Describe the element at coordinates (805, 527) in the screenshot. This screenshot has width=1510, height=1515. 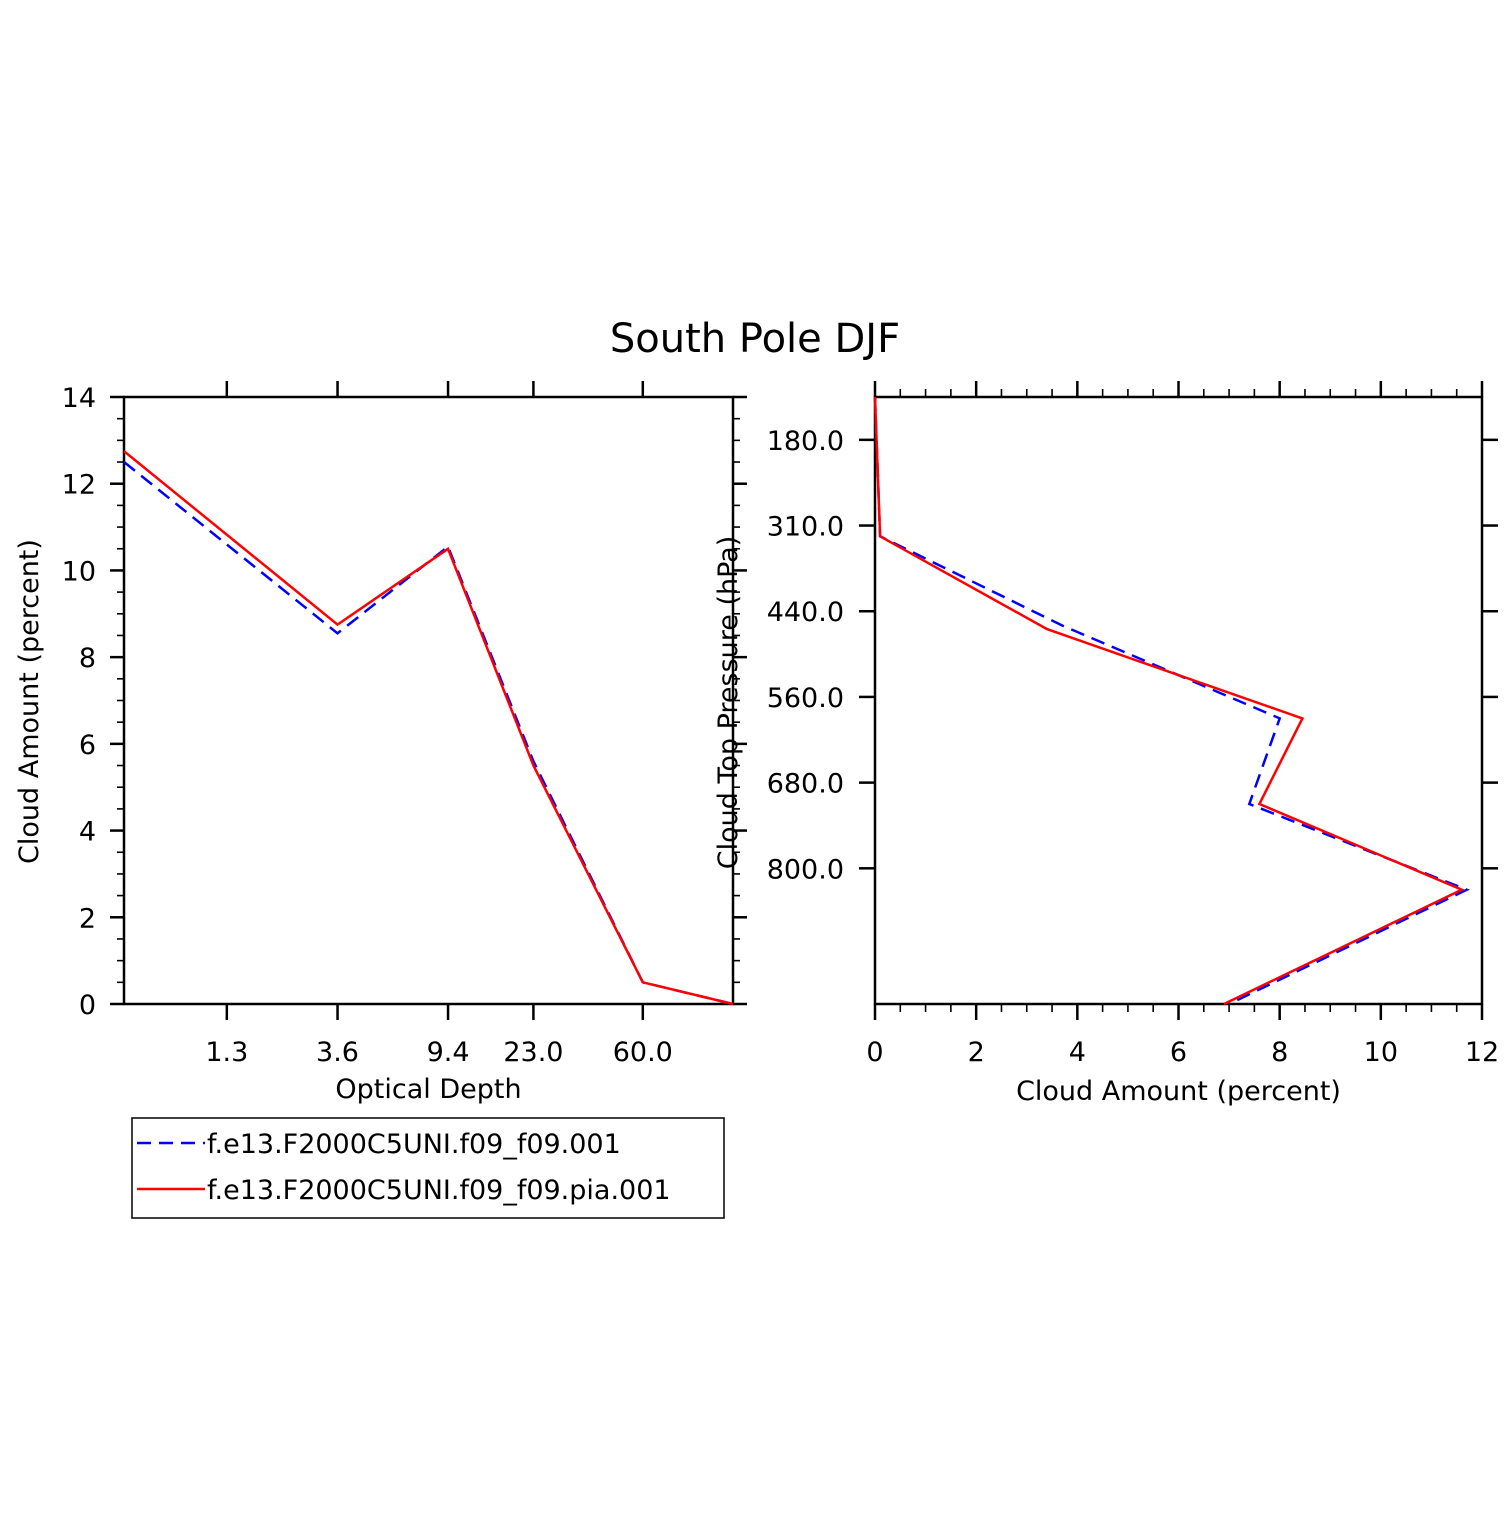
I see `right-y-tick-label: 310.0` at that location.